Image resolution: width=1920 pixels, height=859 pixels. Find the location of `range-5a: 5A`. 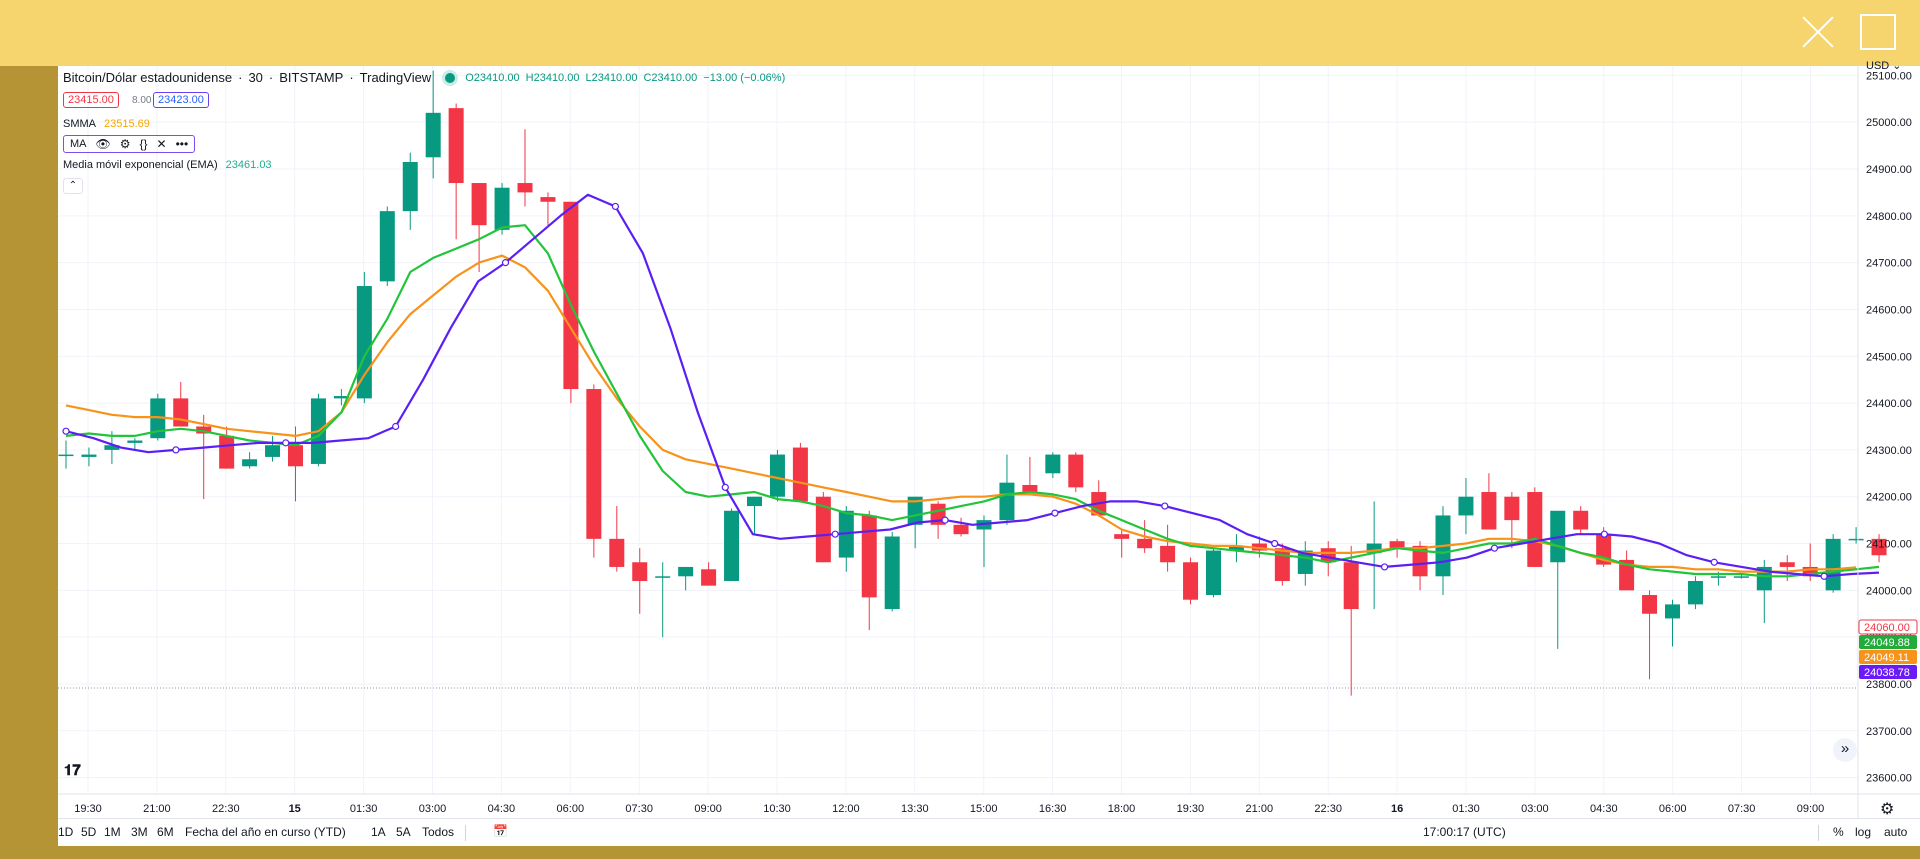

range-5a: 5A is located at coordinates (403, 832).